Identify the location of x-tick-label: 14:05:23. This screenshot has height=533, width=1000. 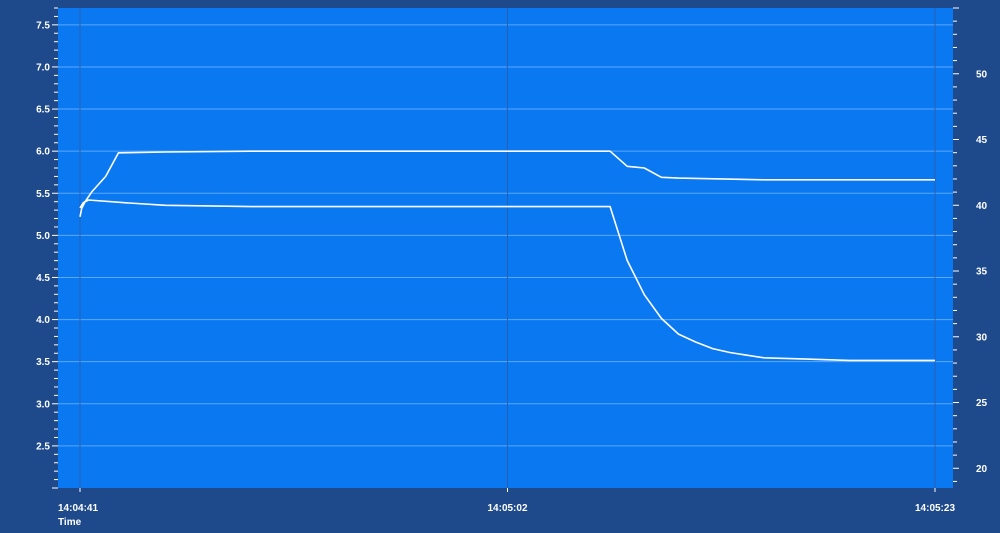
(935, 508).